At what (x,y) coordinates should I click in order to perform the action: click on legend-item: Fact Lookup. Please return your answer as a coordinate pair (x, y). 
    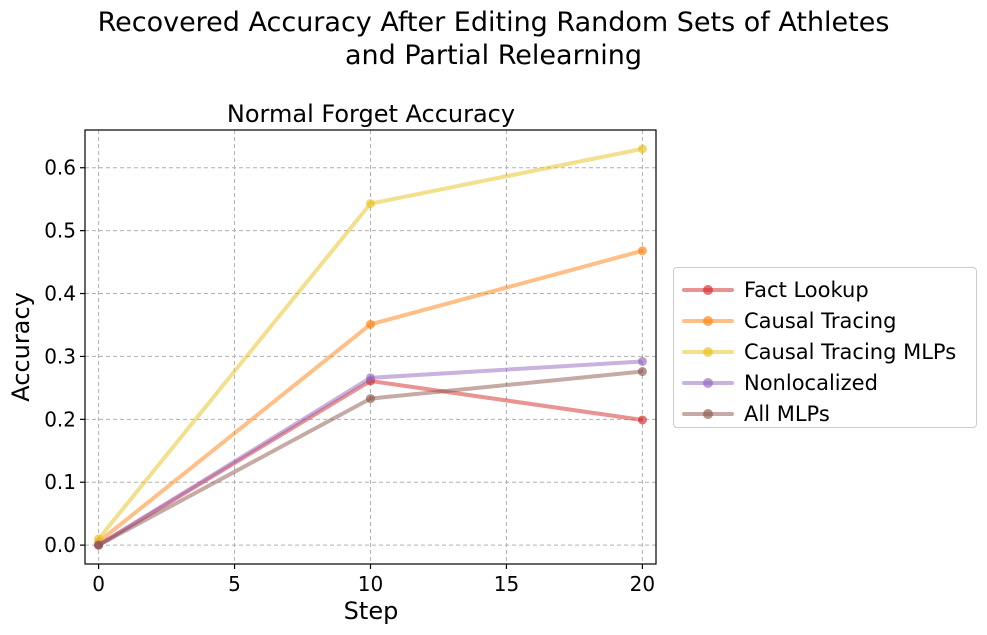
    Looking at the image, I should click on (824, 288).